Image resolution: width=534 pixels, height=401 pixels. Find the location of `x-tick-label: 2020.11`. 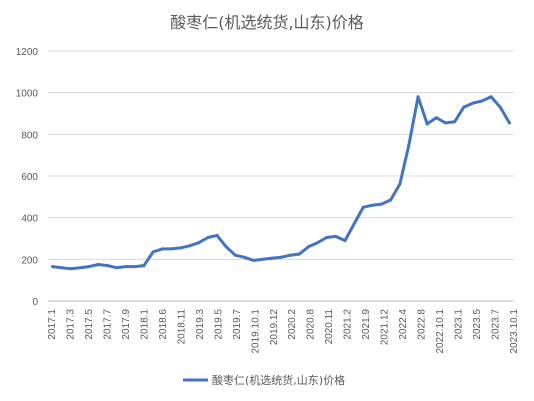

x-tick-label: 2020.11 is located at coordinates (329, 327).